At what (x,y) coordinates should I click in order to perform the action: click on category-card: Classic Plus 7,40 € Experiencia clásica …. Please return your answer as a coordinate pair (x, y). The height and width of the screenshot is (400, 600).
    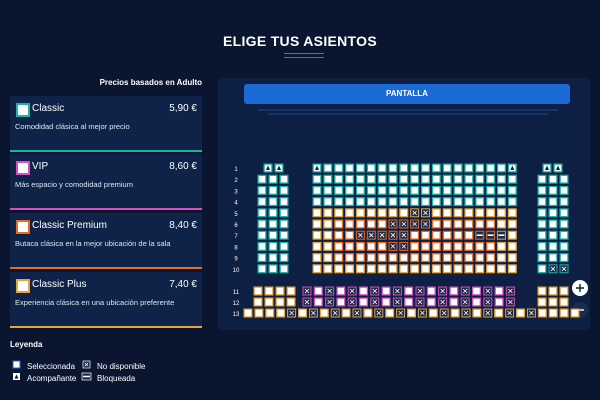
    Looking at the image, I should click on (106, 300).